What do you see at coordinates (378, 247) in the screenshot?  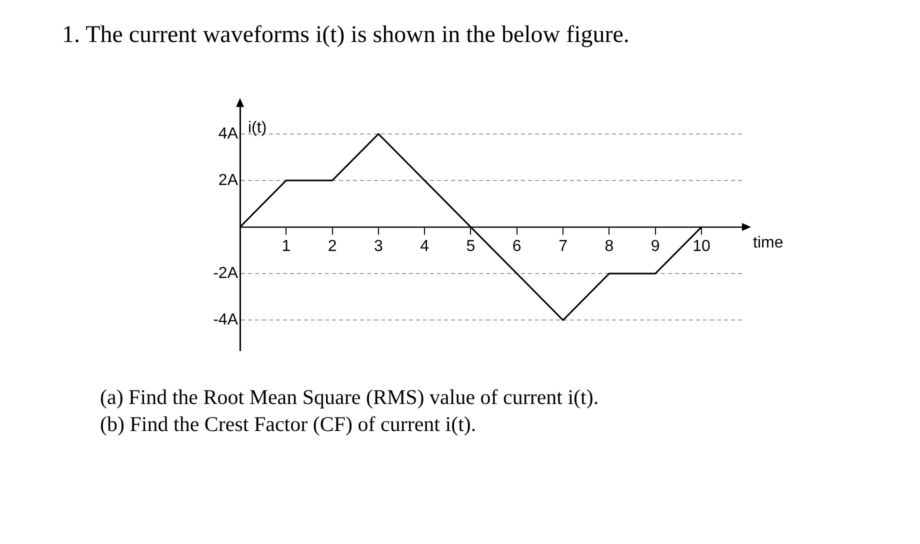 I see `x-tick-label: 3` at bounding box center [378, 247].